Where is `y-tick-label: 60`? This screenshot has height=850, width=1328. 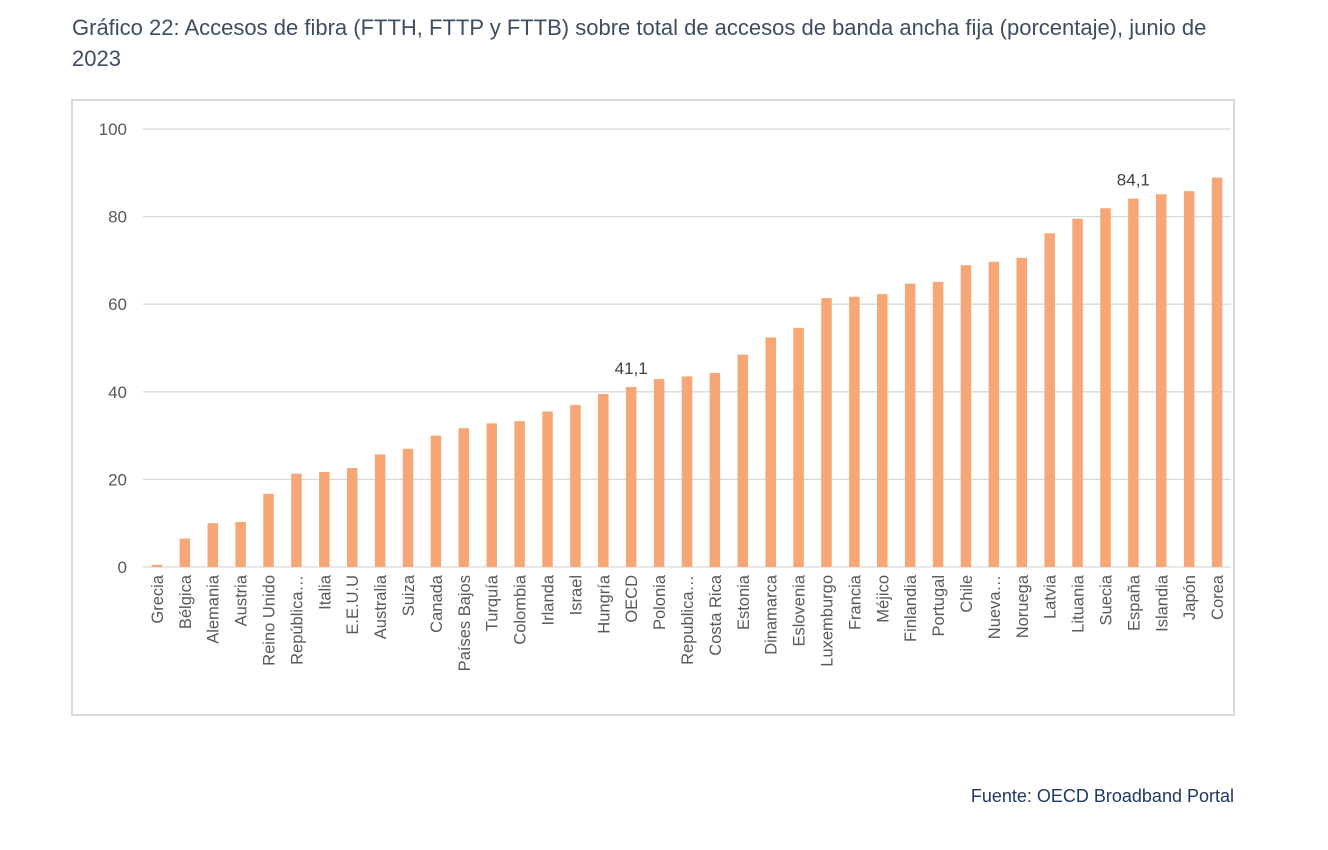
y-tick-label: 60 is located at coordinates (117, 304).